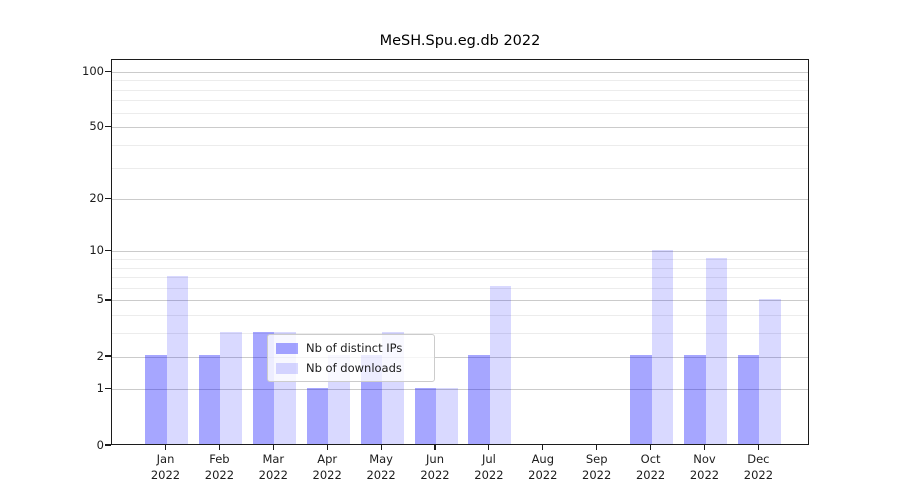 The height and width of the screenshot is (500, 900). What do you see at coordinates (219, 467) in the screenshot?
I see `x-axis-tick-label: Feb 2022` at bounding box center [219, 467].